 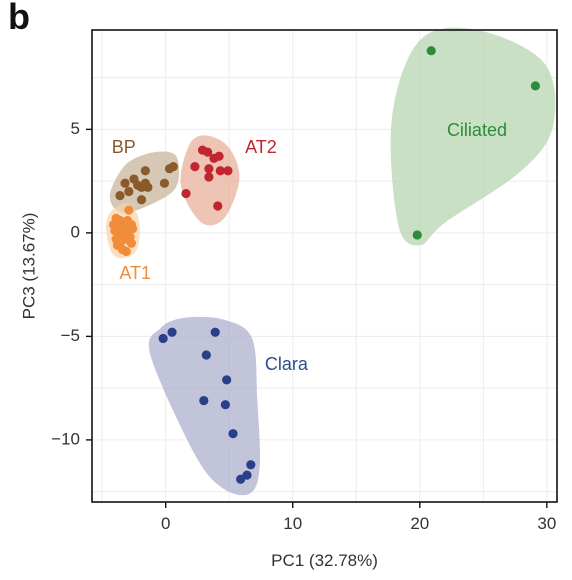 What do you see at coordinates (324, 560) in the screenshot?
I see `x-axis-title: PC1 (32.78%)` at bounding box center [324, 560].